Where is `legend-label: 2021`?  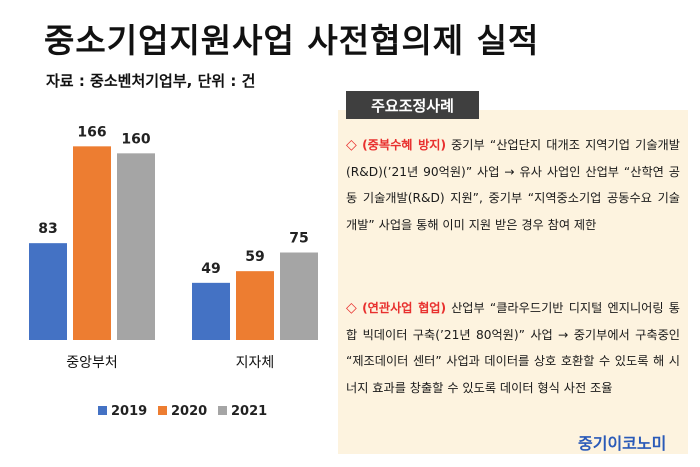
legend-label: 2021 is located at coordinates (249, 411).